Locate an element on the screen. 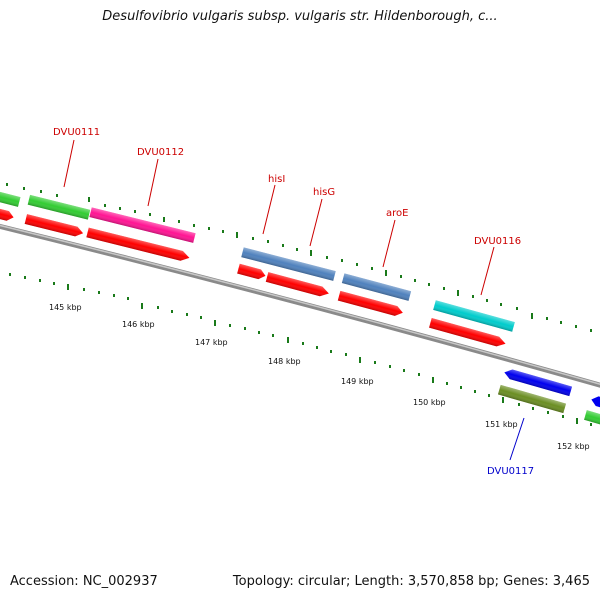 The height and width of the screenshot is (600, 600). gene-label-dvu0116: DVU0116 is located at coordinates (497, 241).